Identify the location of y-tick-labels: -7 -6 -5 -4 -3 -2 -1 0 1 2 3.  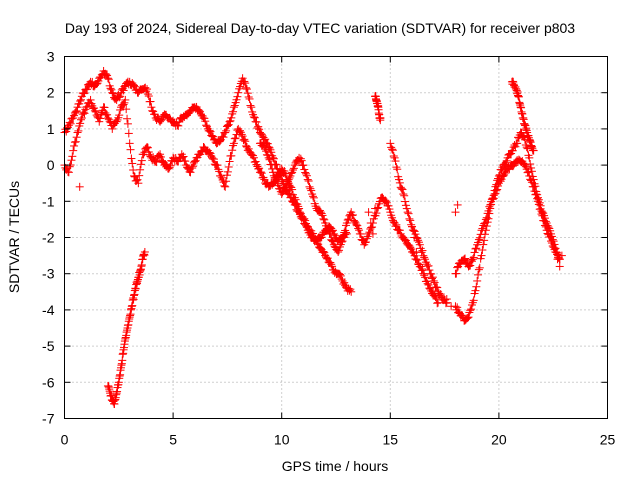
(48, 238).